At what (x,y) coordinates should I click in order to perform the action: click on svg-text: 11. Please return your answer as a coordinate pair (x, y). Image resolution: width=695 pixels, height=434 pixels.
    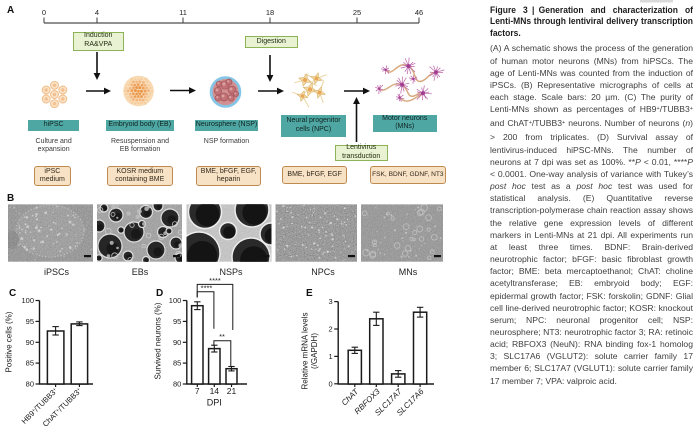
    Looking at the image, I should click on (183, 12).